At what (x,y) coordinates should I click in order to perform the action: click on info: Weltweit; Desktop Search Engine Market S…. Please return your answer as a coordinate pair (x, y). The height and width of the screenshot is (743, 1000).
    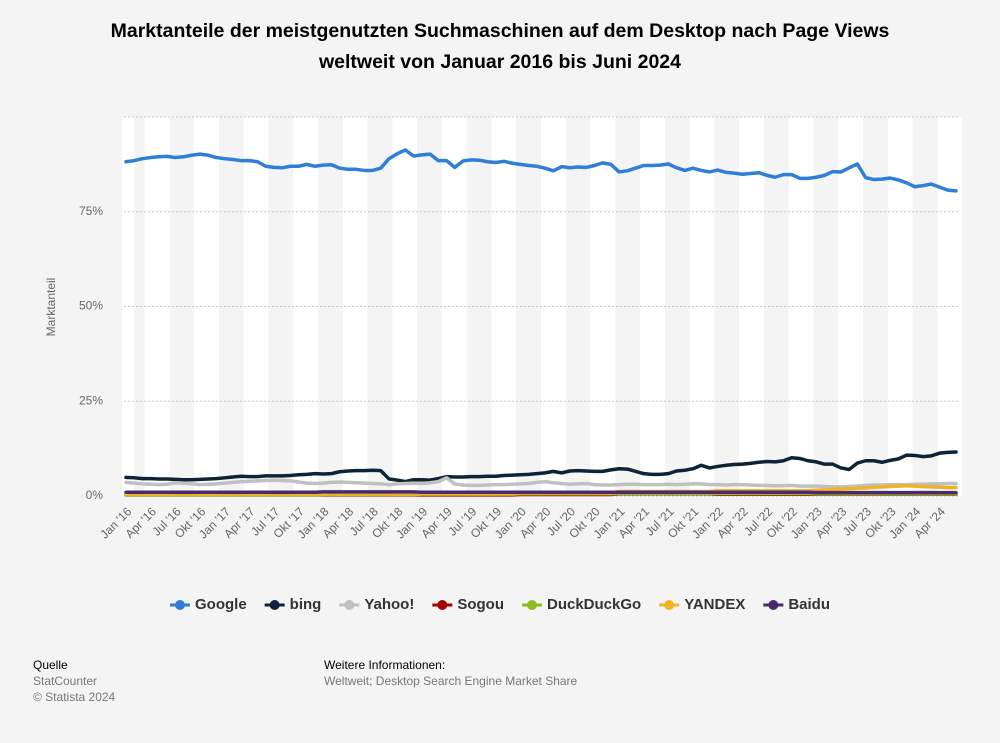
    Looking at the image, I should click on (451, 681).